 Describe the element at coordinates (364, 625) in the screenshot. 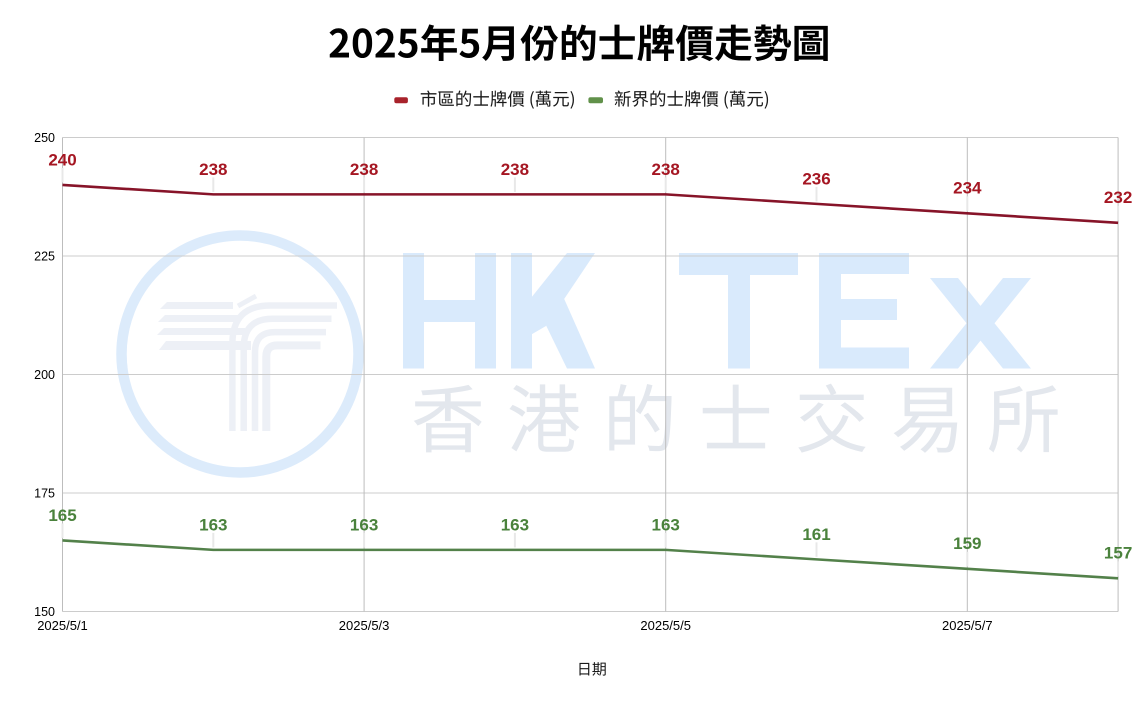

I see `svg-text: 2025/5/3` at that location.